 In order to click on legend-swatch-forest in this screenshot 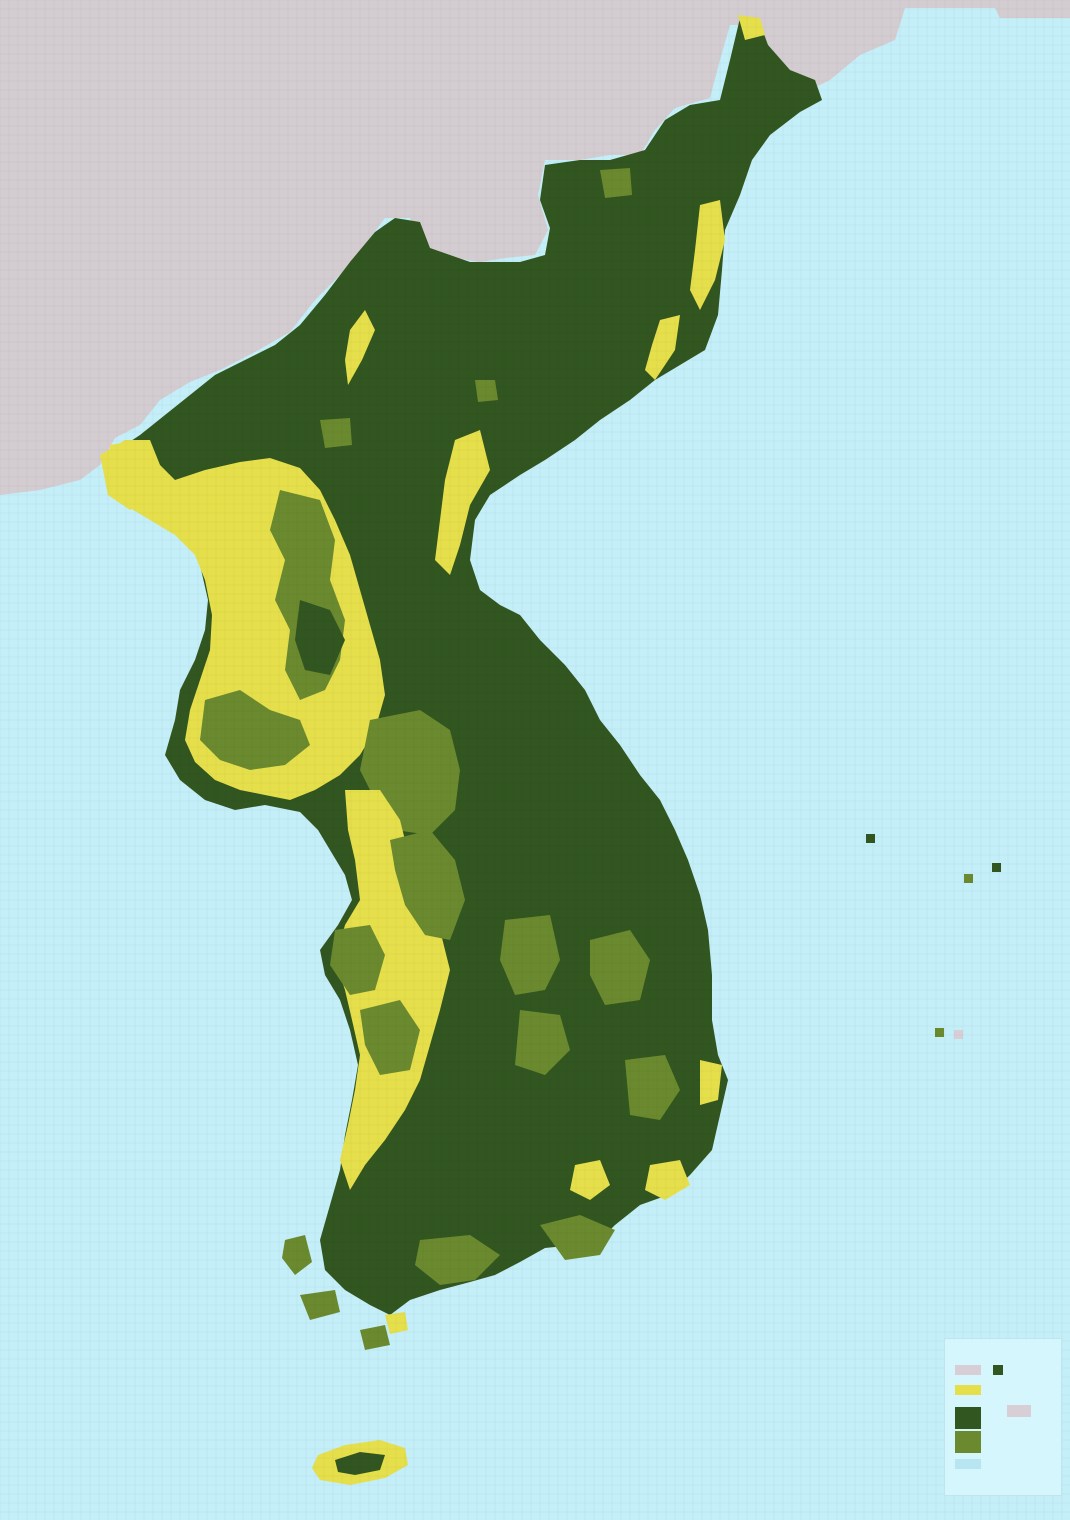, I will do `click(968, 1418)`.